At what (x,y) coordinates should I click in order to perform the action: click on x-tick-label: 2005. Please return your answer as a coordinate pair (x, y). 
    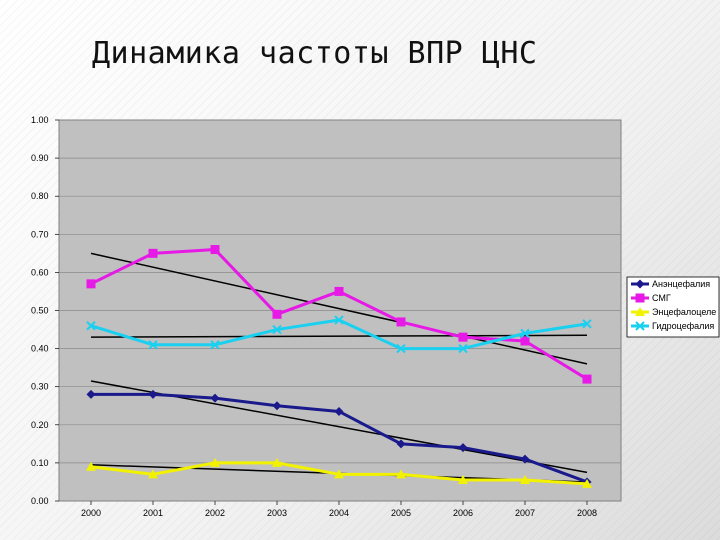
    Looking at the image, I should click on (401, 513).